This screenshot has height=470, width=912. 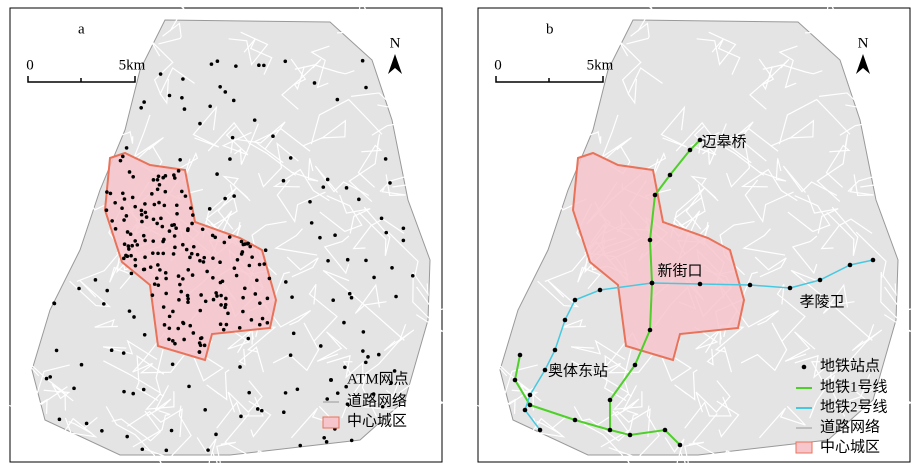 What do you see at coordinates (578, 370) in the screenshot?
I see `station-label: 奥体东站` at bounding box center [578, 370].